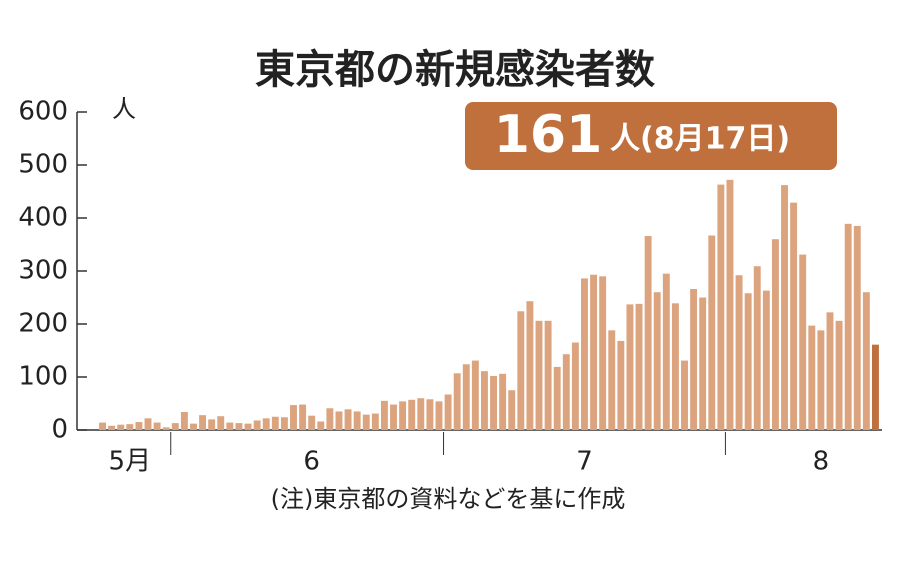 The width and height of the screenshot is (900, 563). Describe the element at coordinates (124, 109) in the screenshot. I see `y-unit: 人` at that location.